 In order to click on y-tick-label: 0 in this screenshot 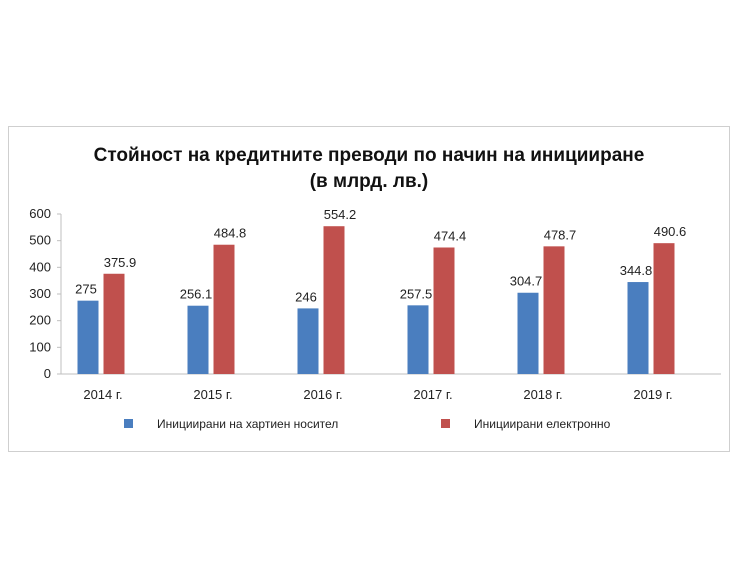, I will do `click(47, 373)`.